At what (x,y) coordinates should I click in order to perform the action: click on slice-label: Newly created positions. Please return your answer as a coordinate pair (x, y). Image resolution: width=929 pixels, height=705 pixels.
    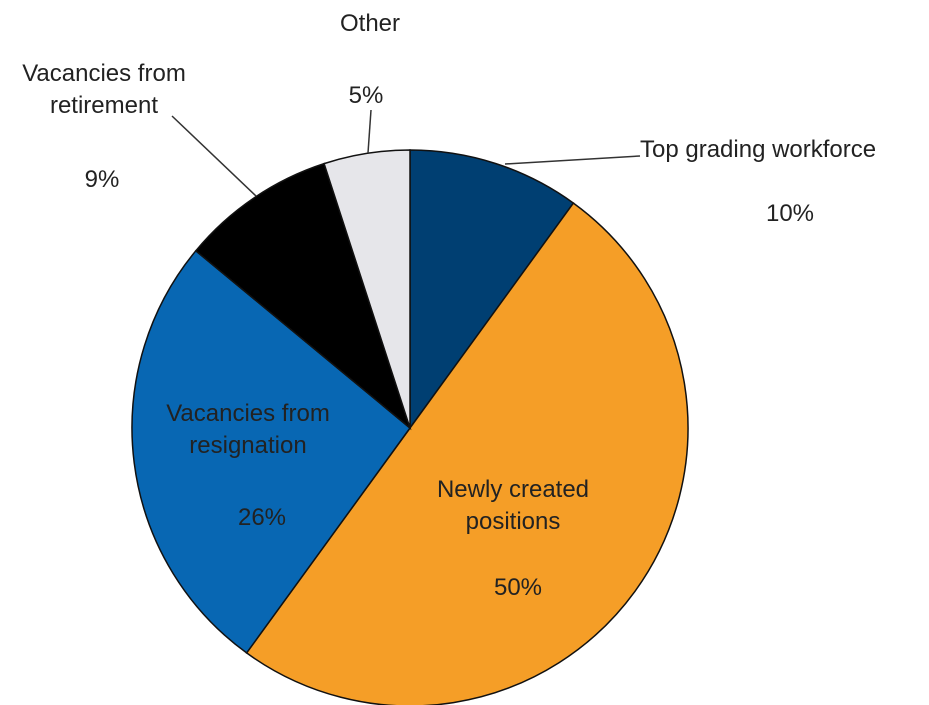
    Looking at the image, I should click on (513, 505).